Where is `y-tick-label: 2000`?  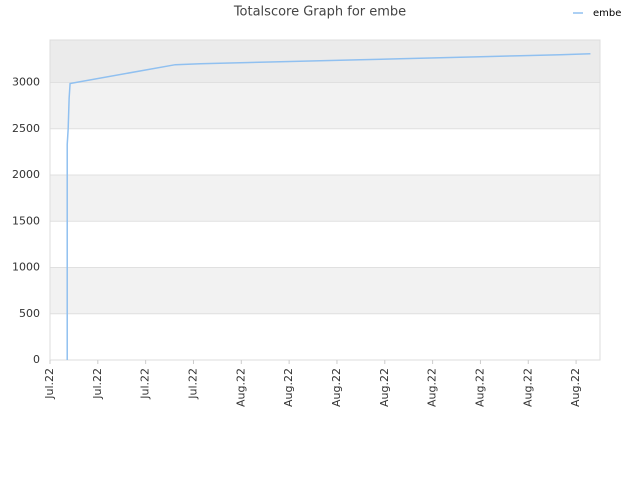
y-tick-label: 2000 is located at coordinates (26, 174).